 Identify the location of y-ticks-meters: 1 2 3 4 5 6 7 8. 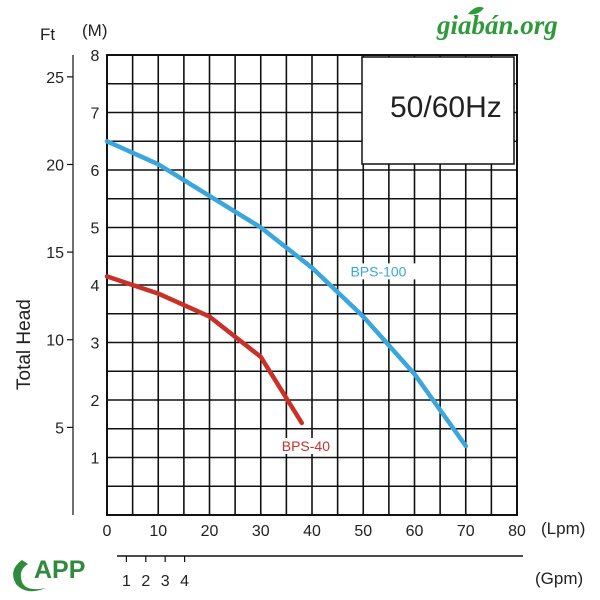
(95, 258).